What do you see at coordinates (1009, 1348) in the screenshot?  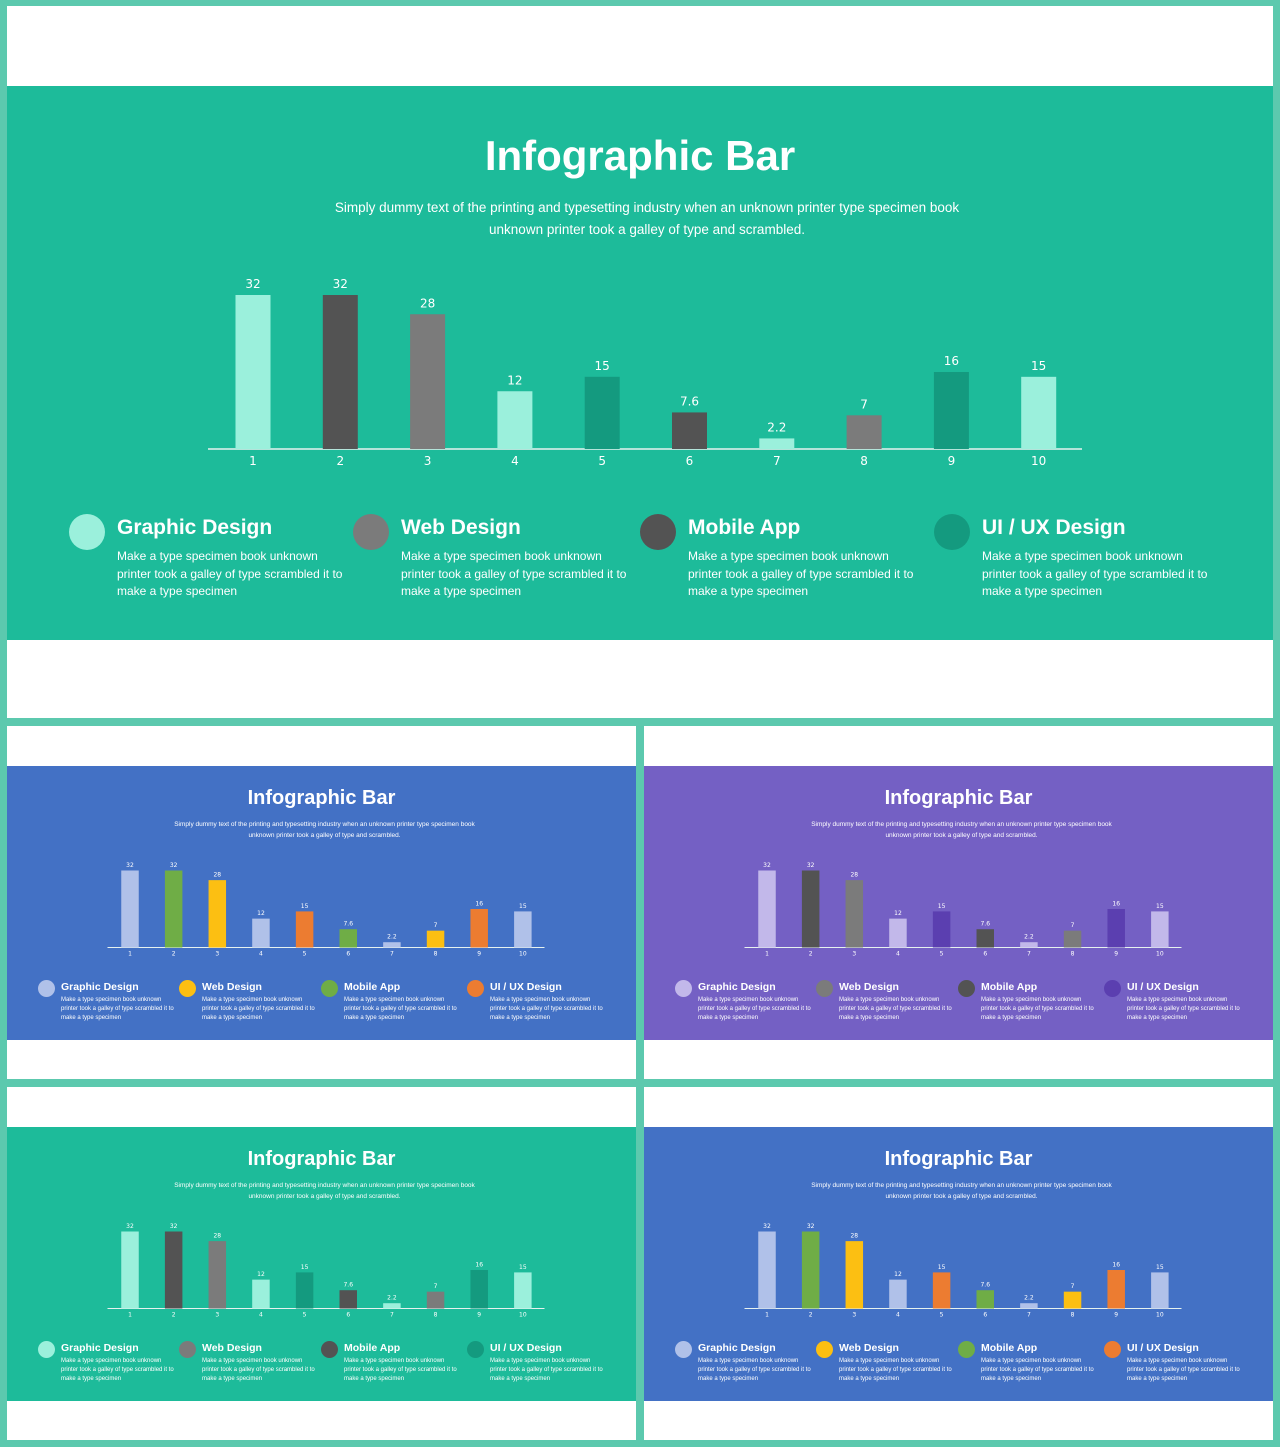 I see `legend-title: Mobile App` at bounding box center [1009, 1348].